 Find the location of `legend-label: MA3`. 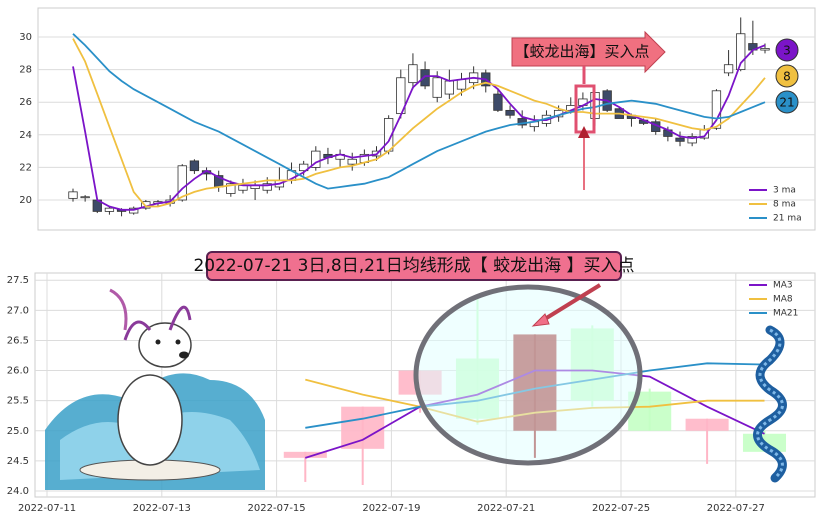

legend-label: MA3 is located at coordinates (783, 286).